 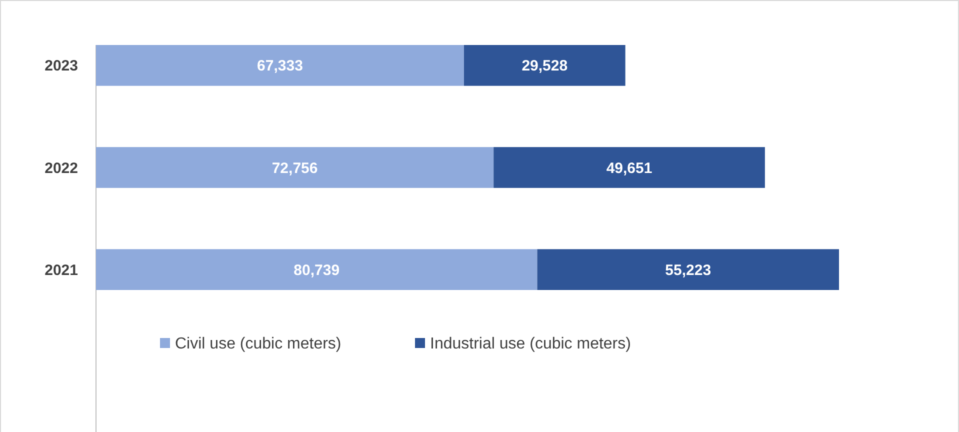 I want to click on y-tick-label: 2022, so click(x=61, y=168).